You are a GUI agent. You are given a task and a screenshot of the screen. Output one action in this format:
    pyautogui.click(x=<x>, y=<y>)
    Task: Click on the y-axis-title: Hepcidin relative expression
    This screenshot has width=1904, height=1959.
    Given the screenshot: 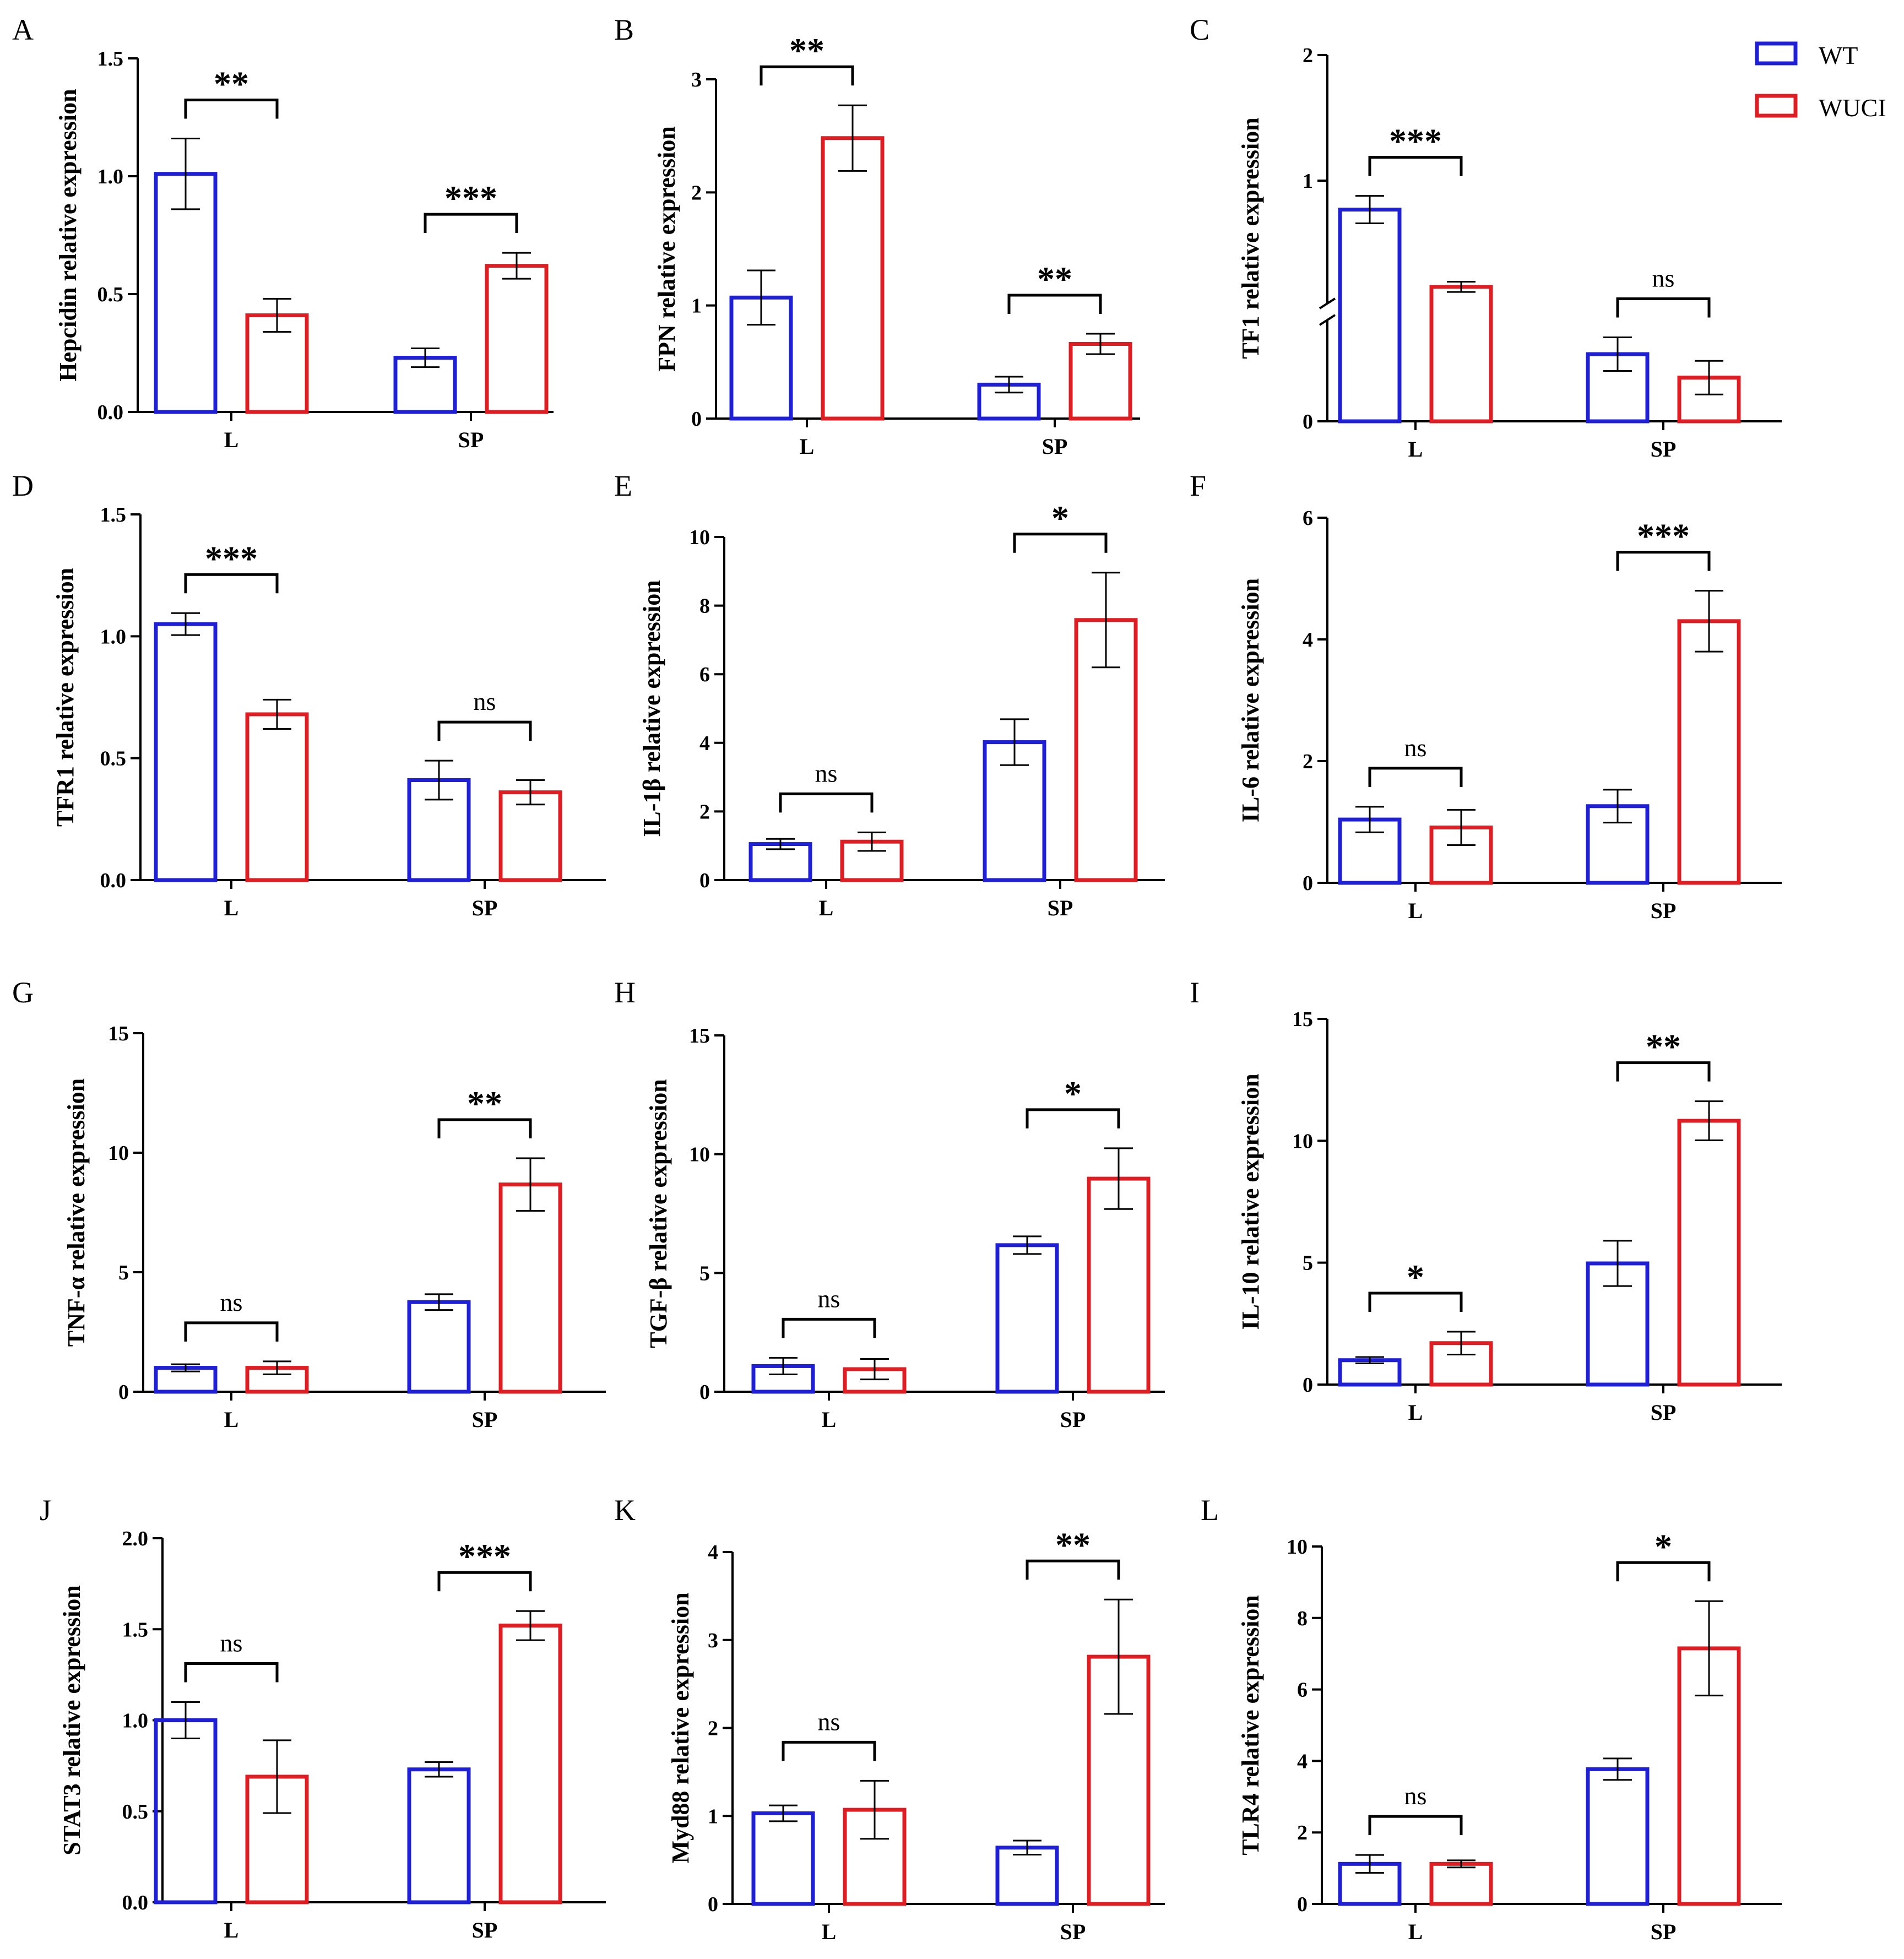 What is the action you would take?
    pyautogui.click(x=68, y=235)
    